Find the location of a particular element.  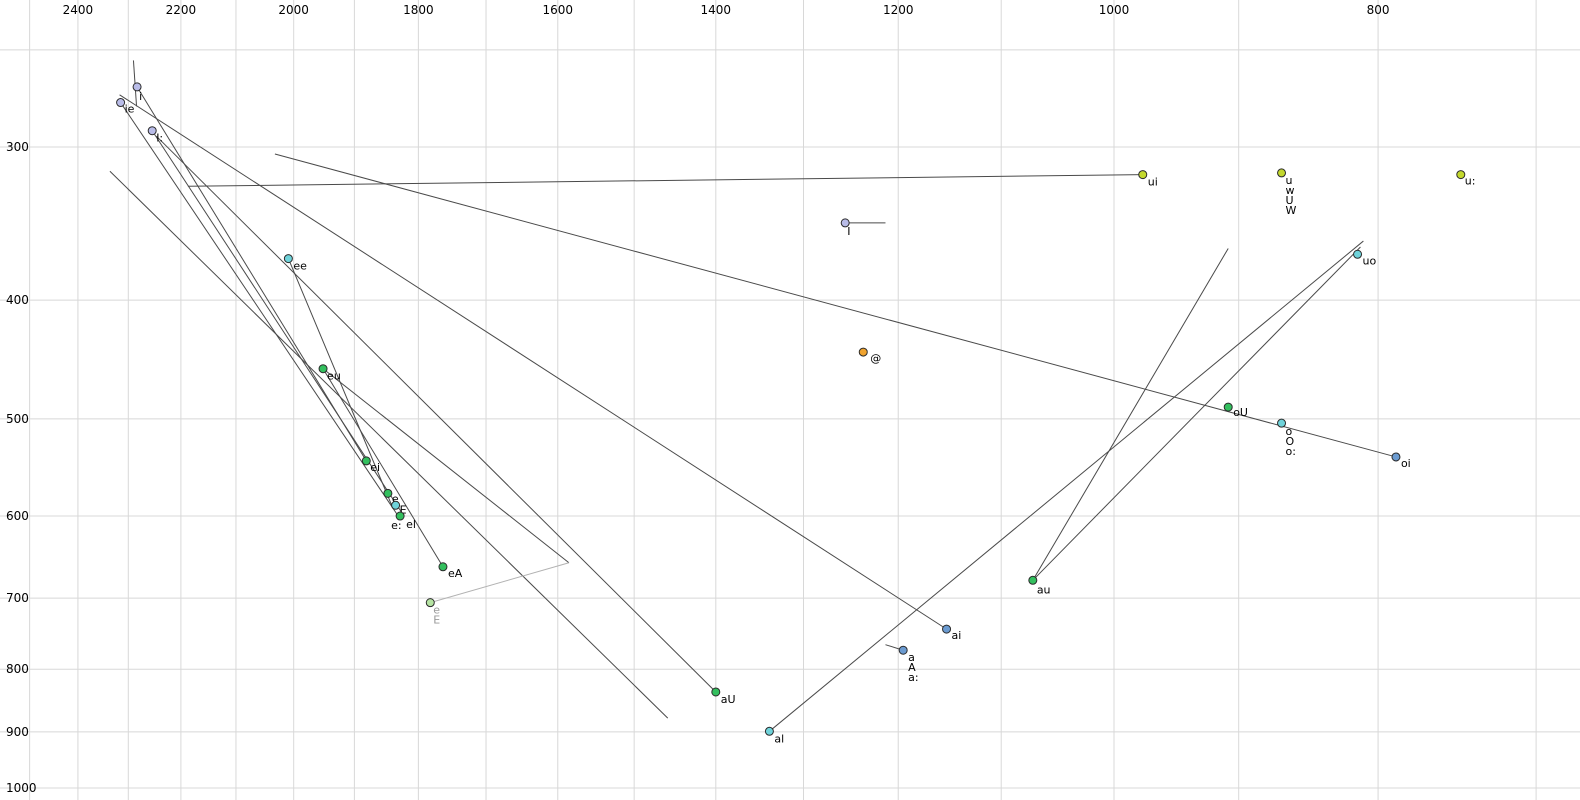

traj-back-au is located at coordinates (1130, 414).